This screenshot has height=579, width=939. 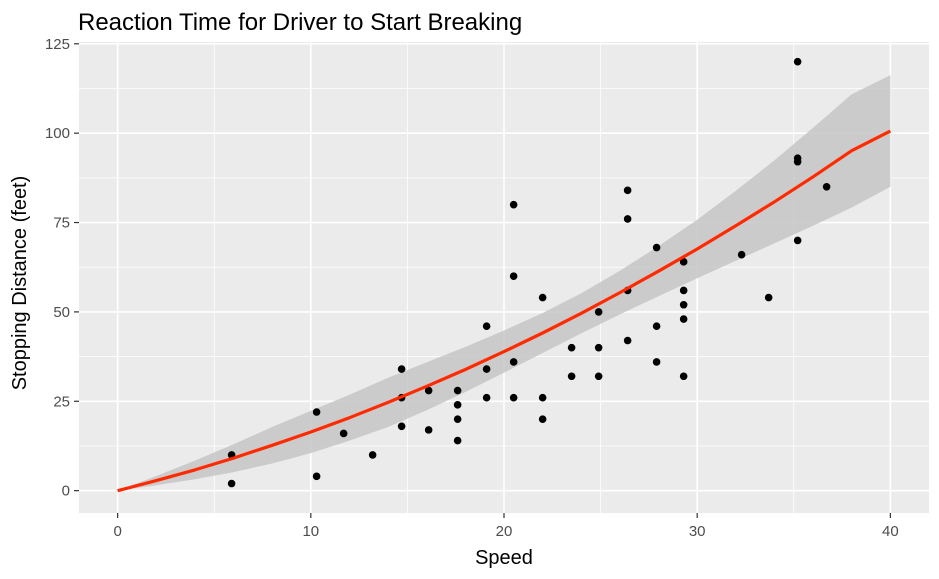 I want to click on y-tick-label: 50, so click(x=61, y=312).